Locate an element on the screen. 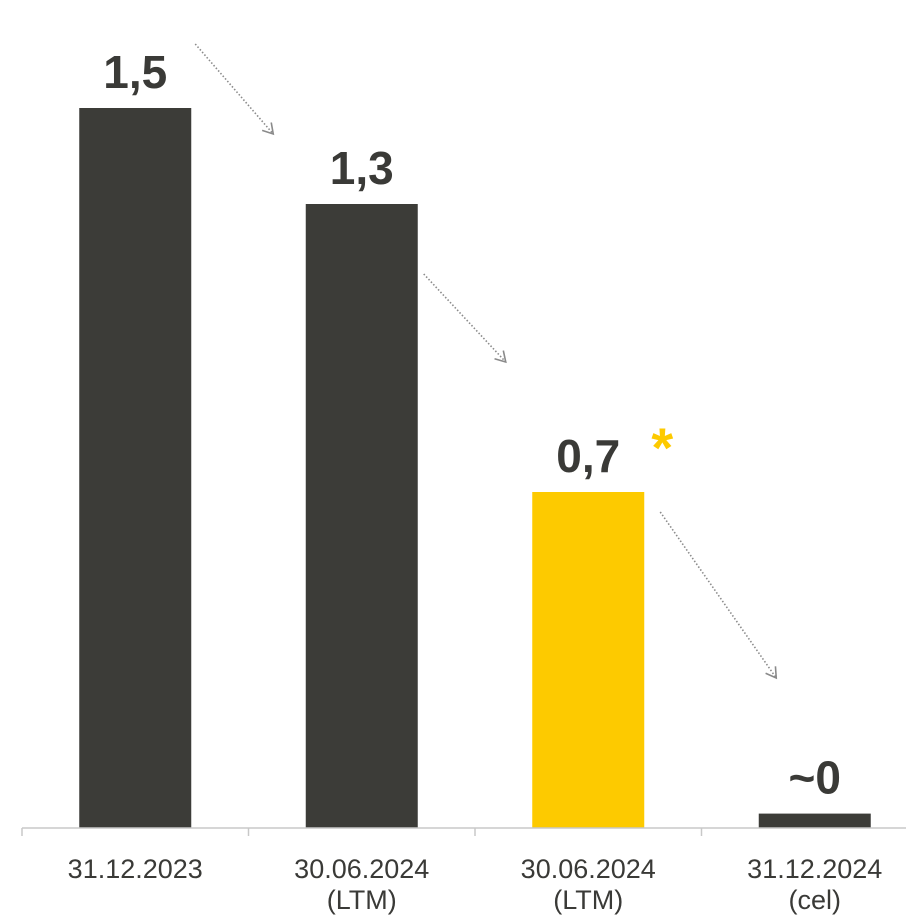 The width and height of the screenshot is (906, 921). data-label-1: 1,5 is located at coordinates (135, 72).